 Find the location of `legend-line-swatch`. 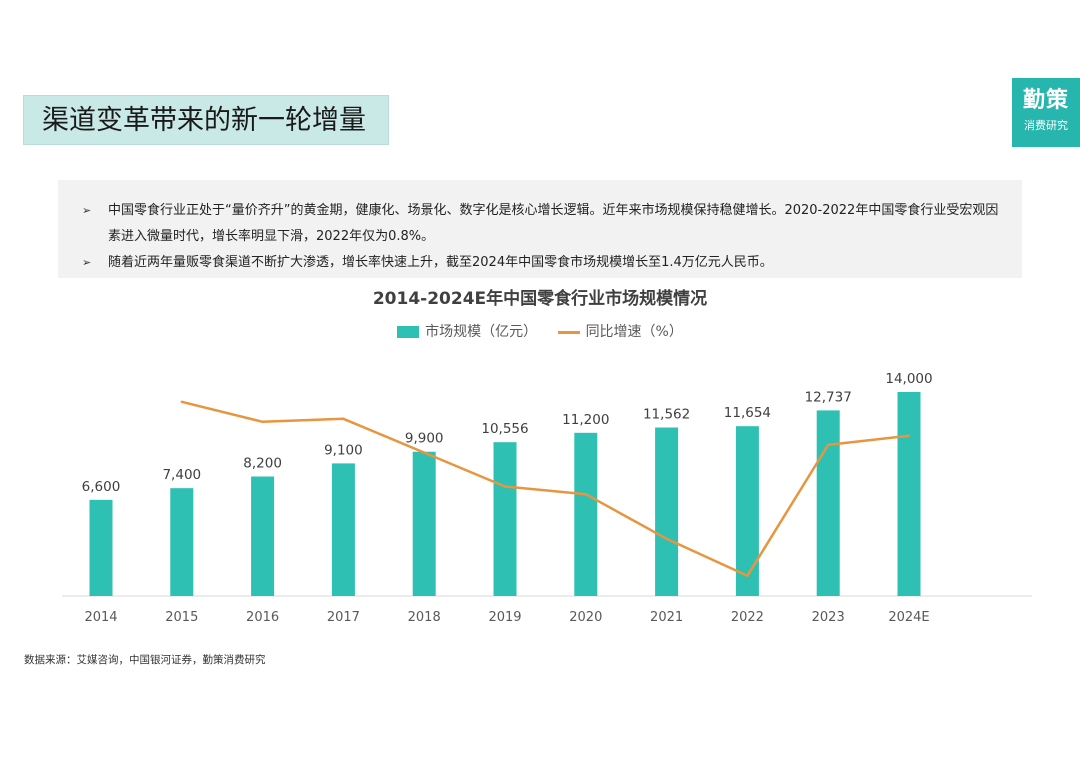

legend-line-swatch is located at coordinates (568, 332).